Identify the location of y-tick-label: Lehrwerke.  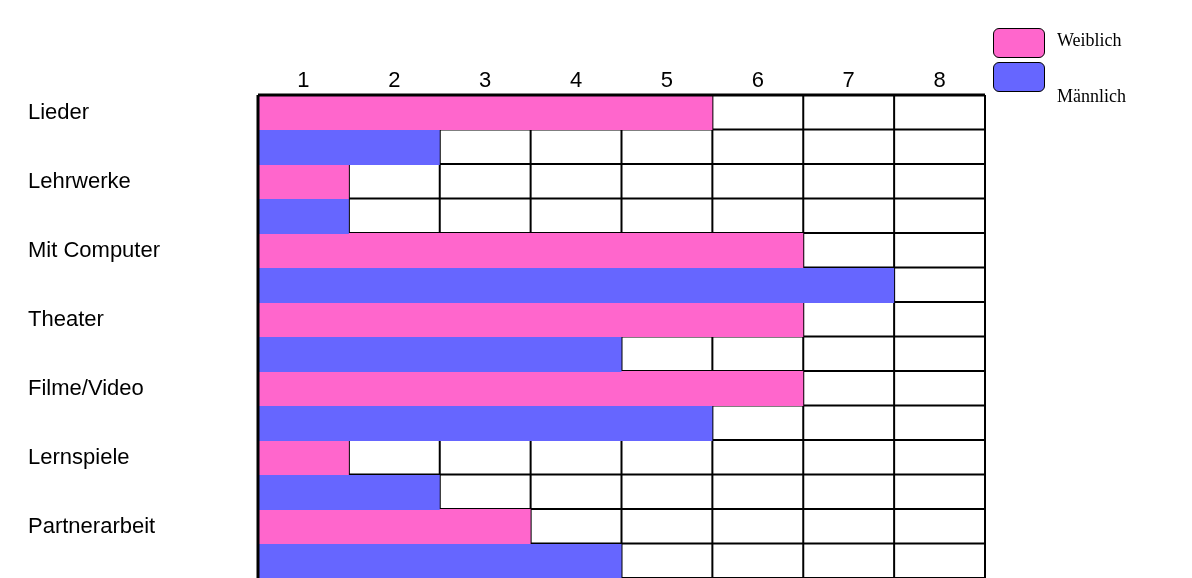
(79, 180).